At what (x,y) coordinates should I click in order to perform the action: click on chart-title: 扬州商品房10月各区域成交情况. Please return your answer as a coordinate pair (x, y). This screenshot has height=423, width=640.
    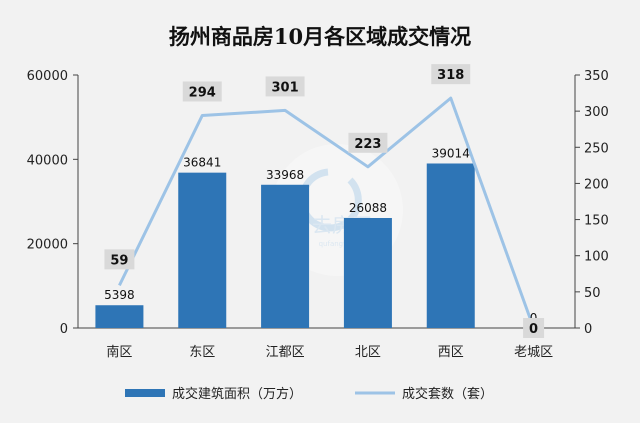
    Looking at the image, I should click on (320, 36).